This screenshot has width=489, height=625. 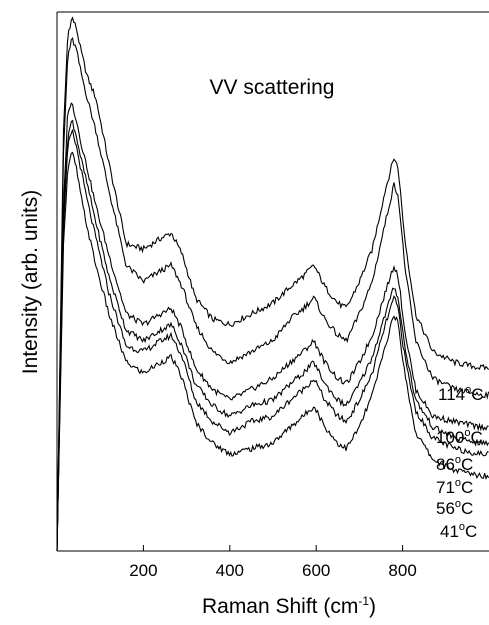 What do you see at coordinates (30, 282) in the screenshot?
I see `y-axis-title: Intensity (arb. units)` at bounding box center [30, 282].